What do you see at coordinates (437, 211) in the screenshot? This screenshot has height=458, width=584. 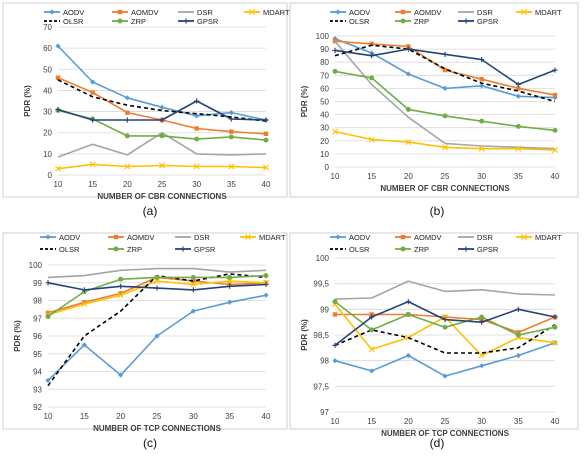 I see `panel-label: (b)` at bounding box center [437, 211].